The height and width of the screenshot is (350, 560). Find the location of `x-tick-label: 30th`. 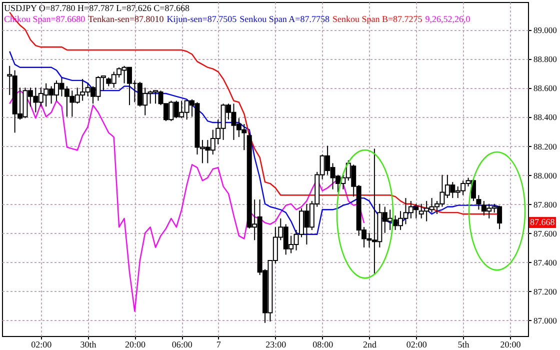

x-tick-label: 30th is located at coordinates (88, 345).